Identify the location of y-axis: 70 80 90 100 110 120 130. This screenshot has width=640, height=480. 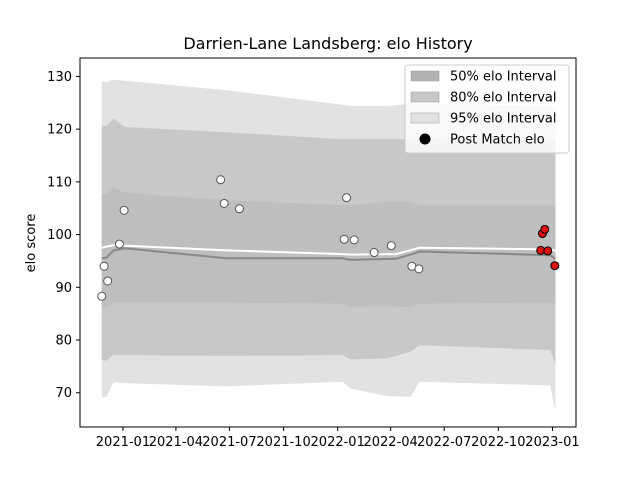
(63, 235).